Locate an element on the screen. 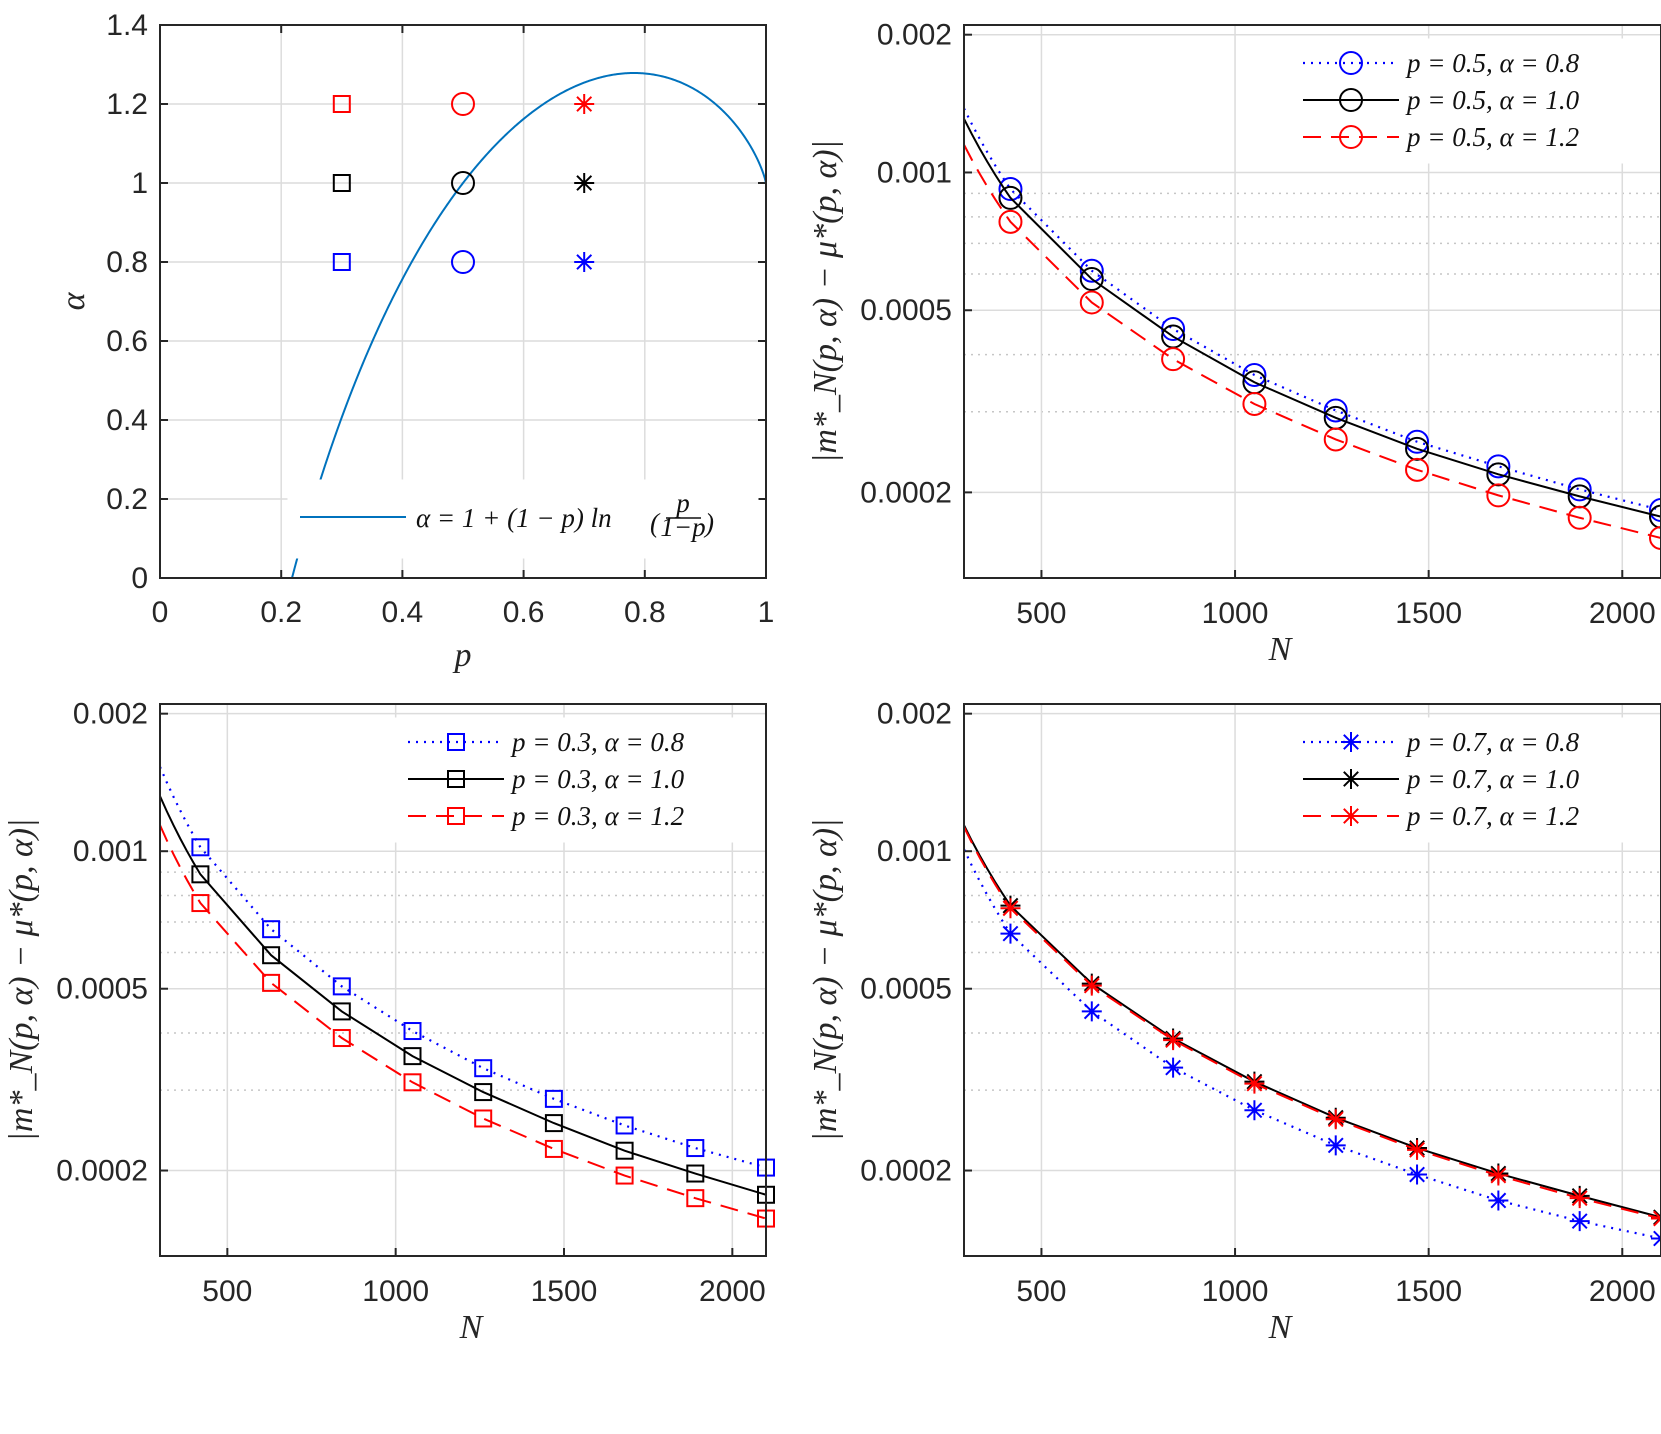  legend-paren-left: ( is located at coordinates (655, 523).